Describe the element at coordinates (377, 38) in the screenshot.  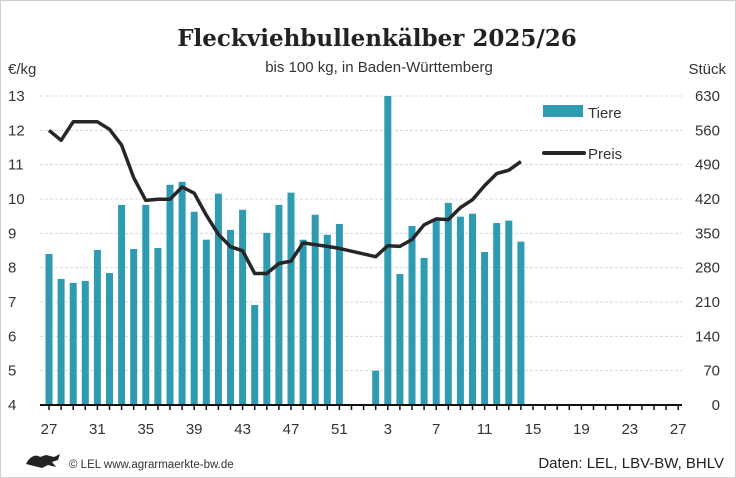
I see `chart-title: Fleckviehbullenkälber 2025/26` at that location.